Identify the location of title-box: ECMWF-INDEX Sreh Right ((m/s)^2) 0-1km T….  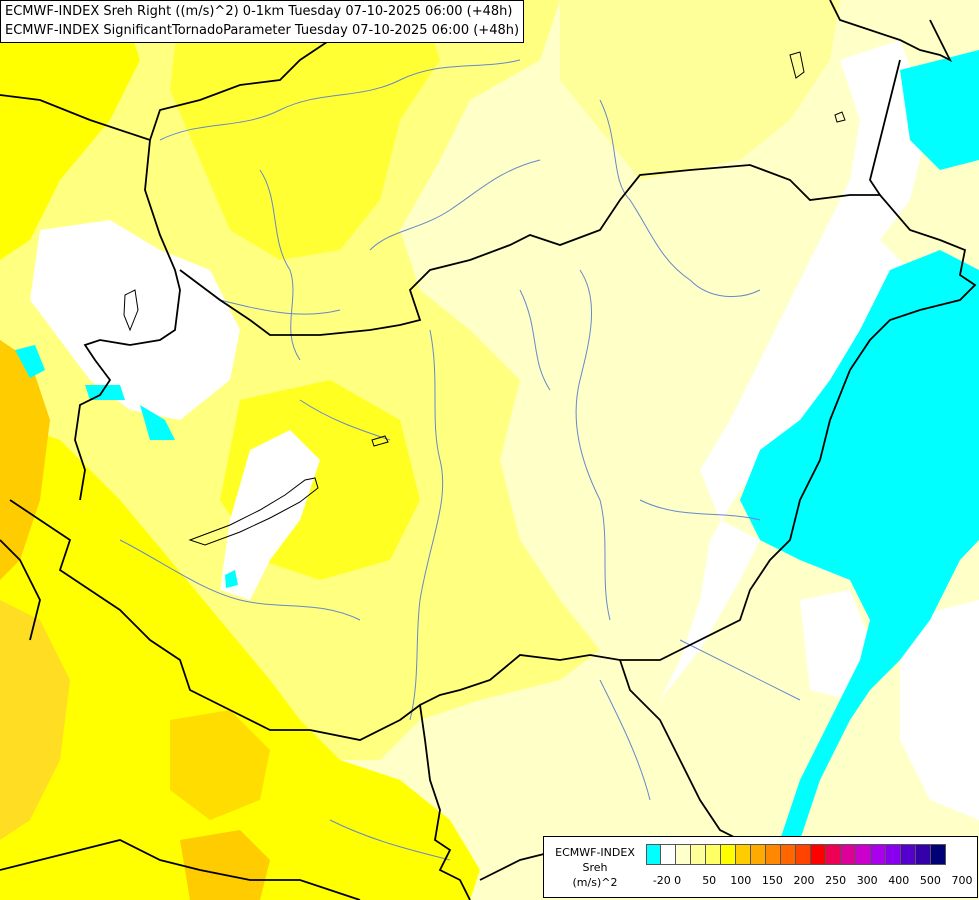
(262, 21).